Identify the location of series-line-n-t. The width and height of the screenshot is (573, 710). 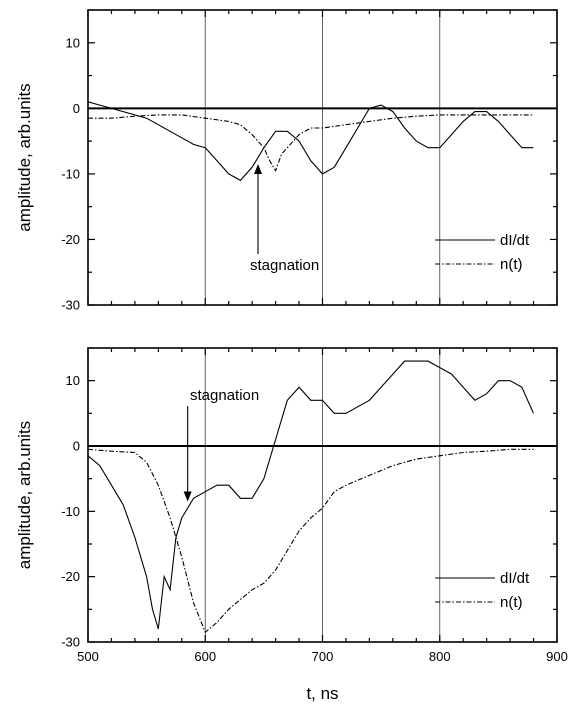
(311, 143).